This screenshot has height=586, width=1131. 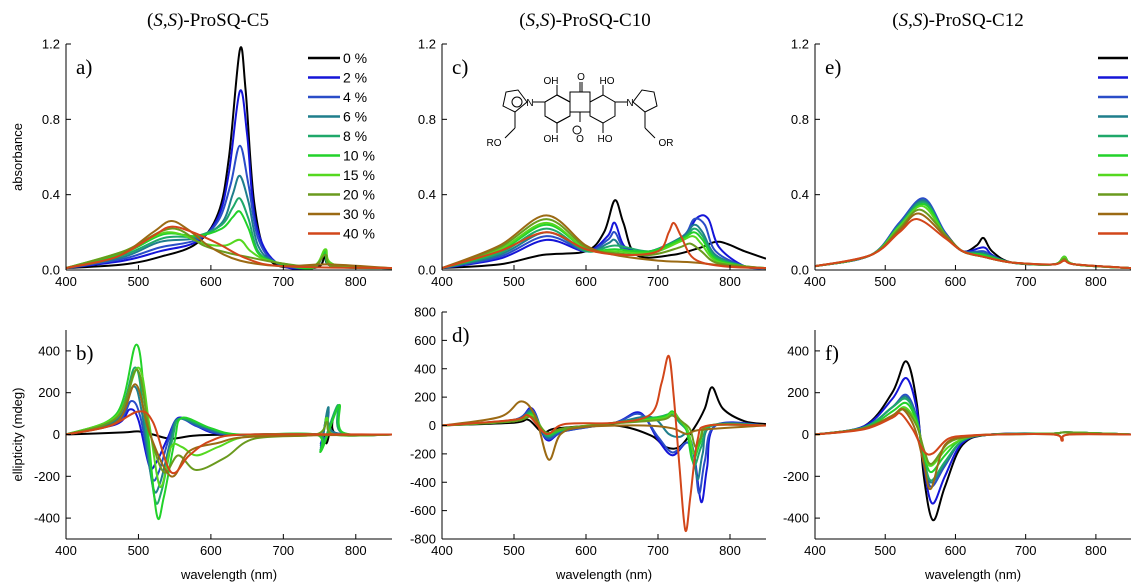 What do you see at coordinates (580, 110) in the screenshot?
I see `molecule-labels: OH O HO N N OH O HO RO OR` at bounding box center [580, 110].